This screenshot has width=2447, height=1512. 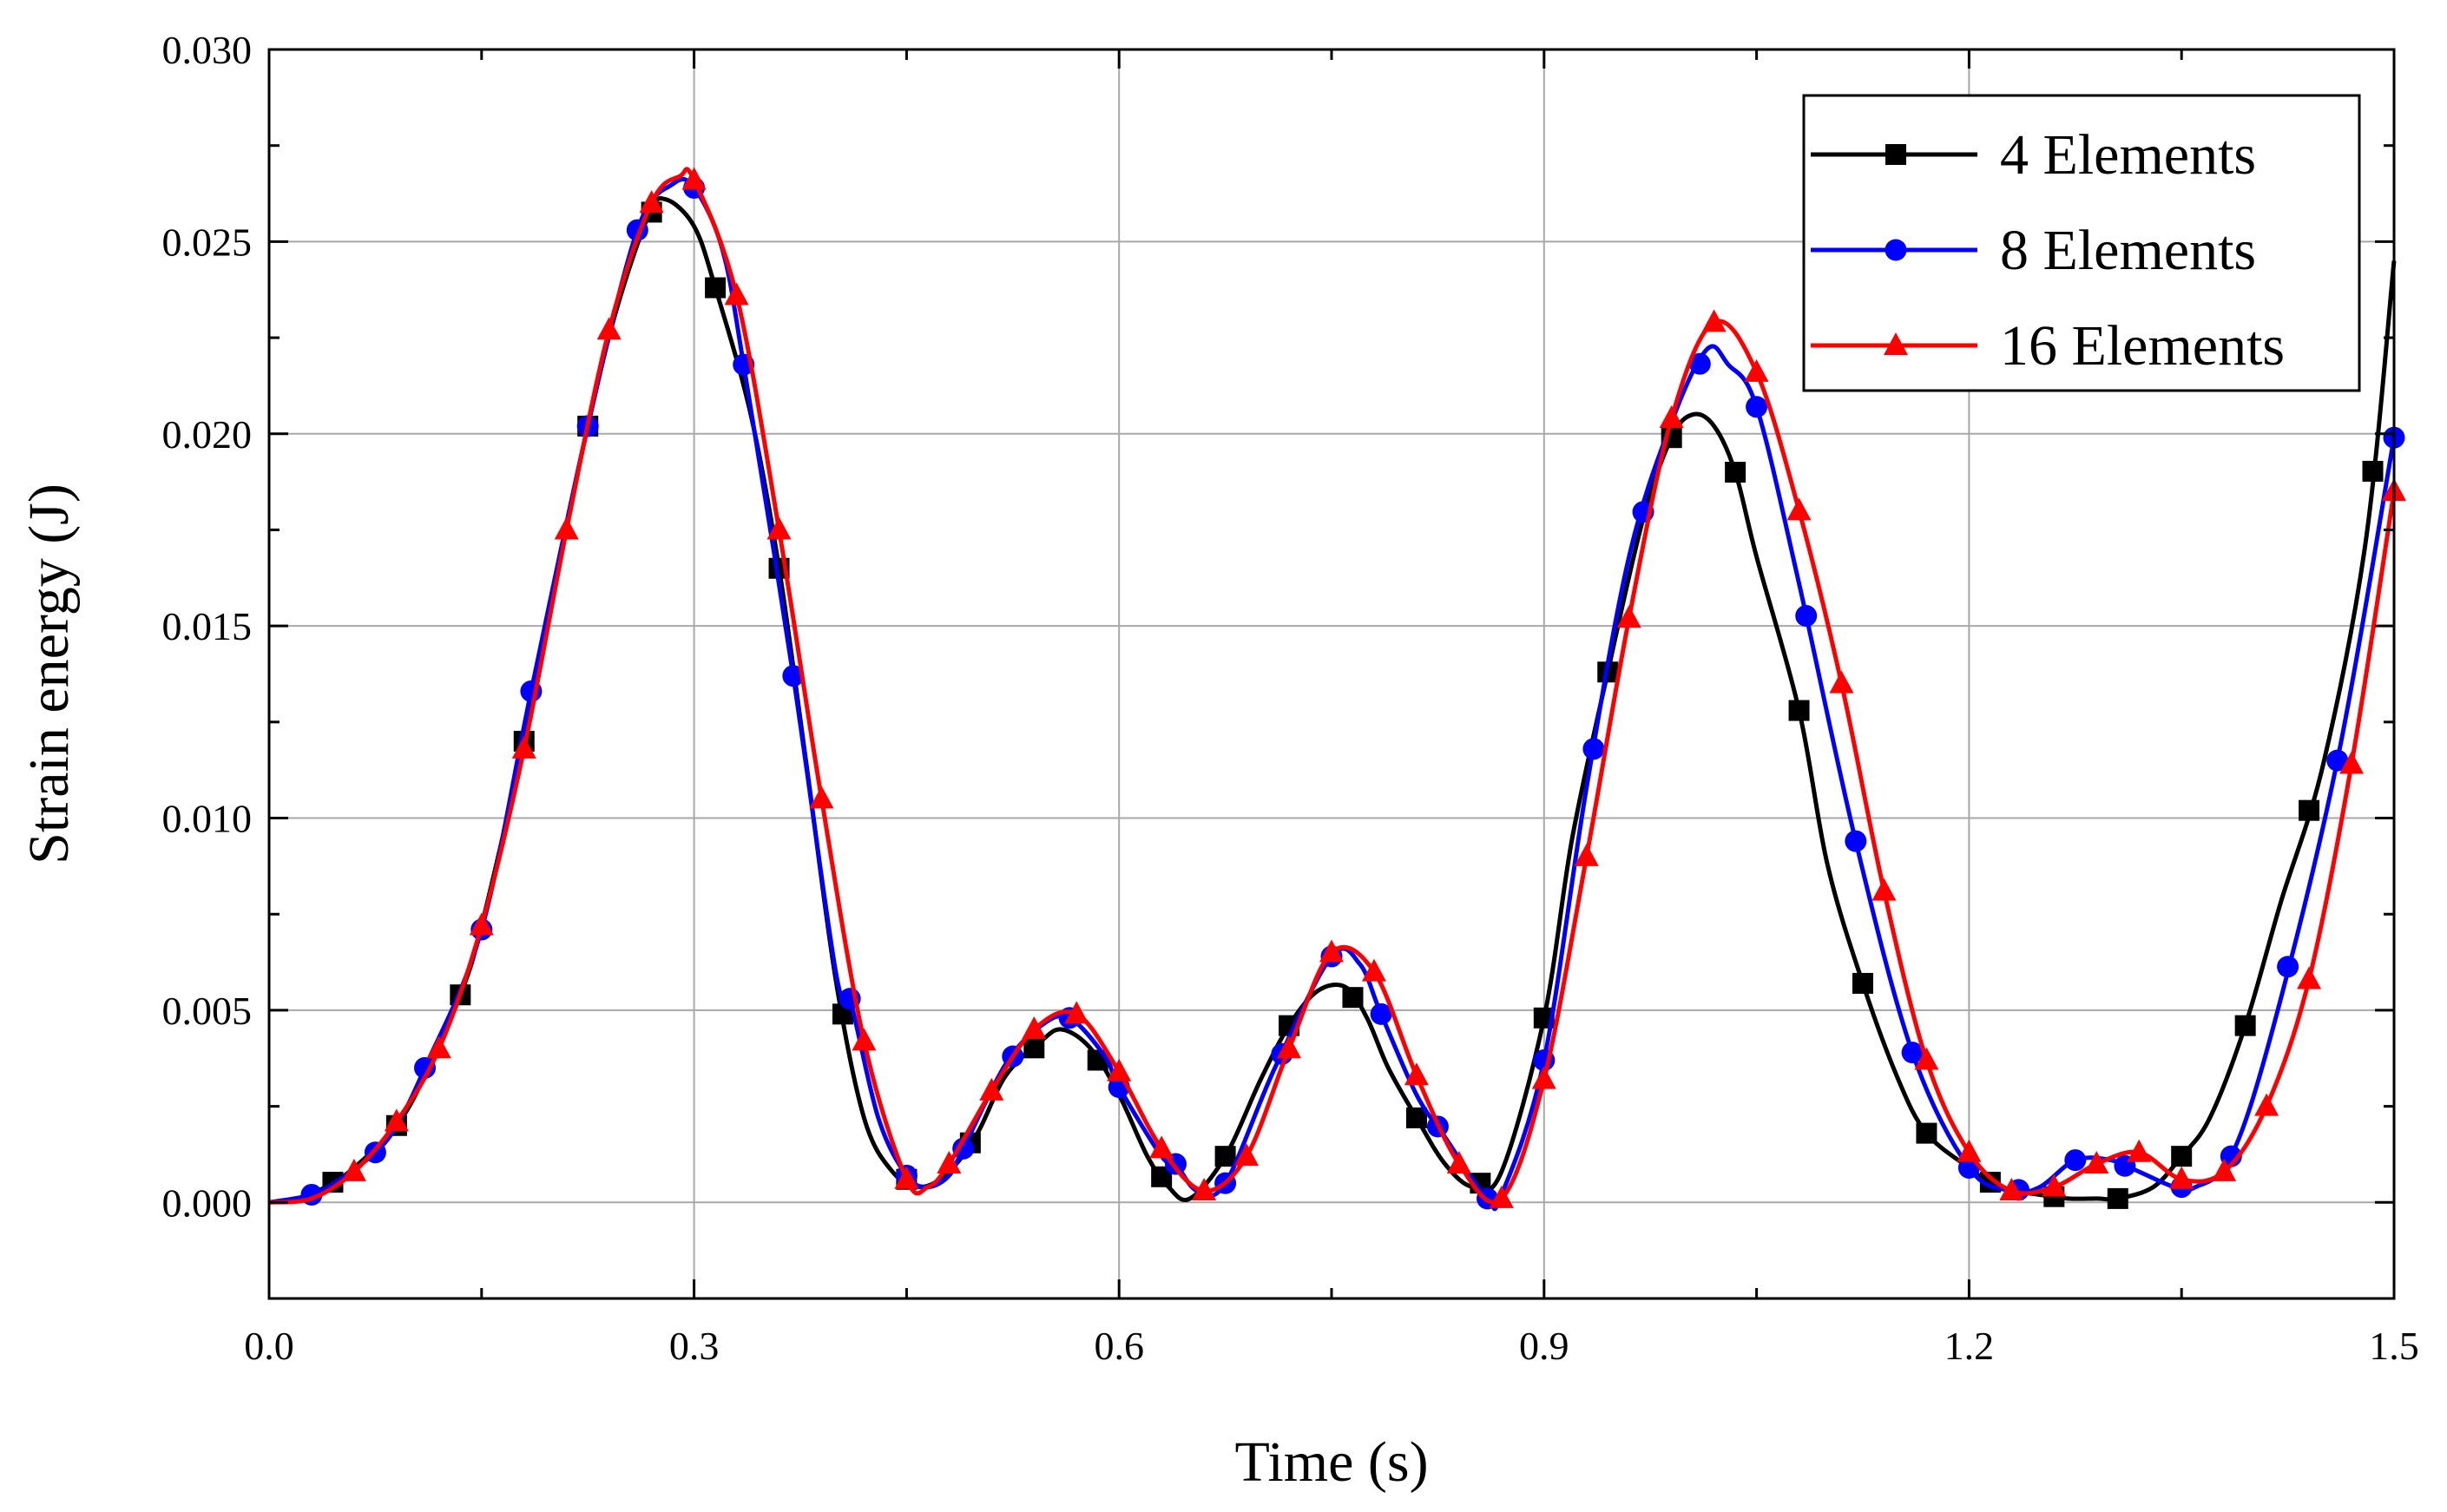 I want to click on legend-item: 8 Elements, so click(x=2034, y=250).